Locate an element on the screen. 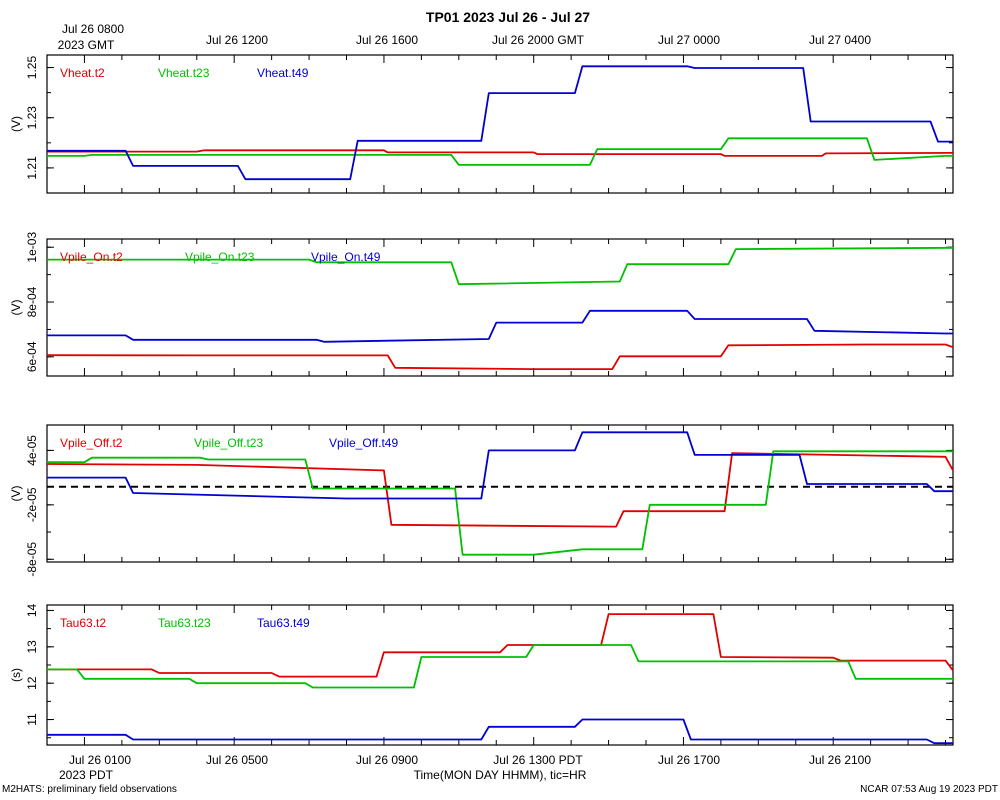 Image resolution: width=1000 pixels, height=800 pixels. y-tick-label: 13 is located at coordinates (32, 647).